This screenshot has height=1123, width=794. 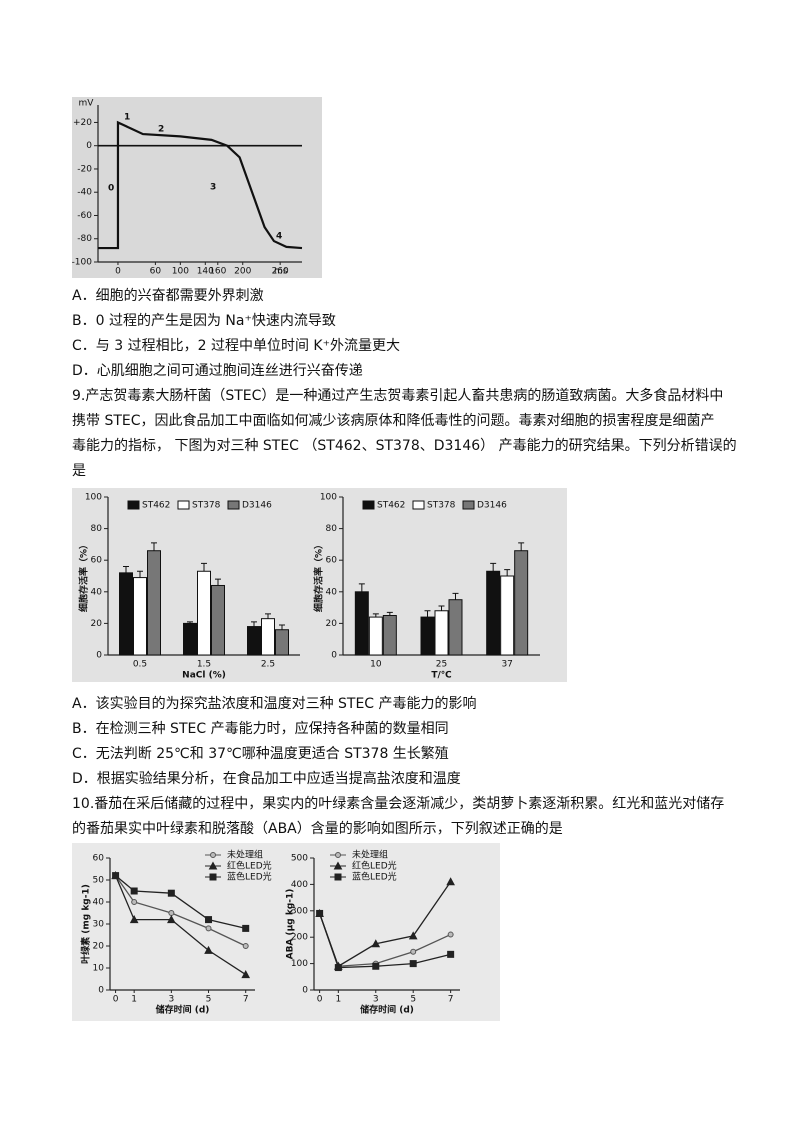 What do you see at coordinates (84, 169) in the screenshot?
I see `y-tick-label: -20` at bounding box center [84, 169].